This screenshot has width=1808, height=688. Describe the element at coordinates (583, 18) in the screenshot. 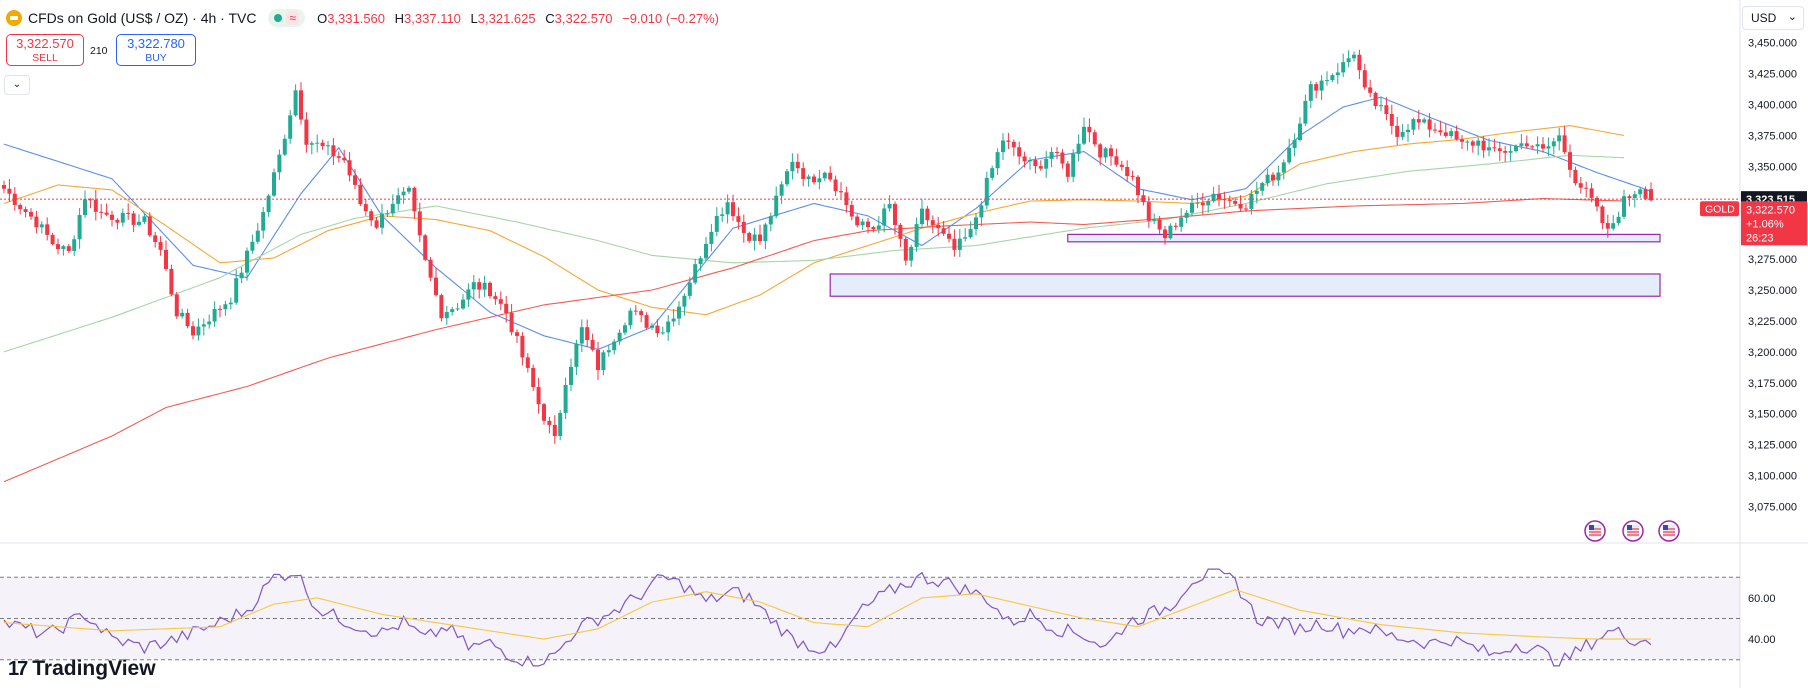

I see `close-value: 3,322.570` at that location.